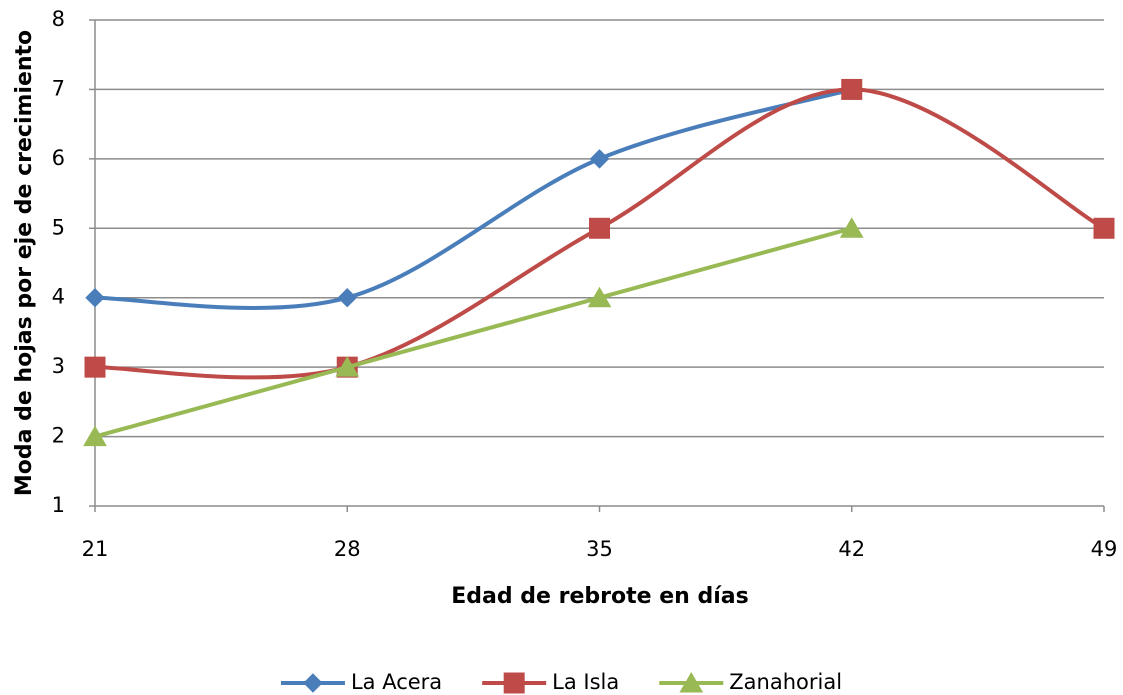  I want to click on x-axis-title: Edad de rebrote en días, so click(599, 596).